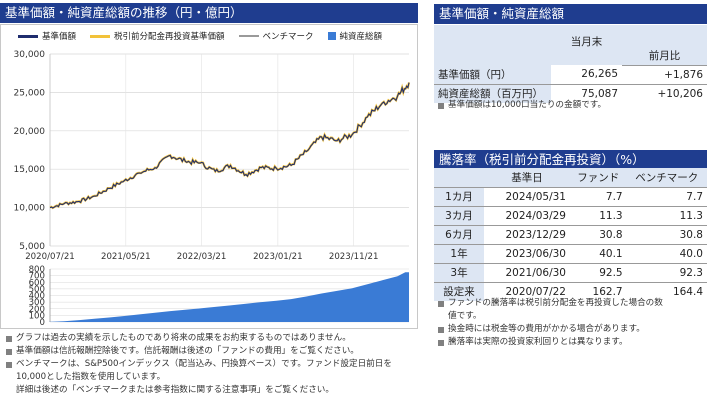  Describe the element at coordinates (210, 351) in the screenshot. I see `note-line: 基準価額は信託報酬控除後です。信託報酬は後述の「ファンドの費用」をご覧ください。` at that location.